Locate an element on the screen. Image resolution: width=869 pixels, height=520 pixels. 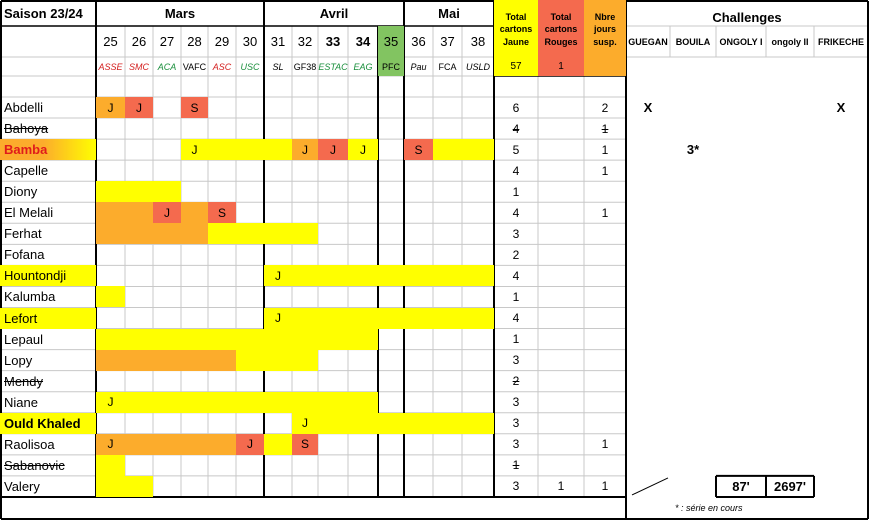
round-number: 27 is located at coordinates (167, 41).